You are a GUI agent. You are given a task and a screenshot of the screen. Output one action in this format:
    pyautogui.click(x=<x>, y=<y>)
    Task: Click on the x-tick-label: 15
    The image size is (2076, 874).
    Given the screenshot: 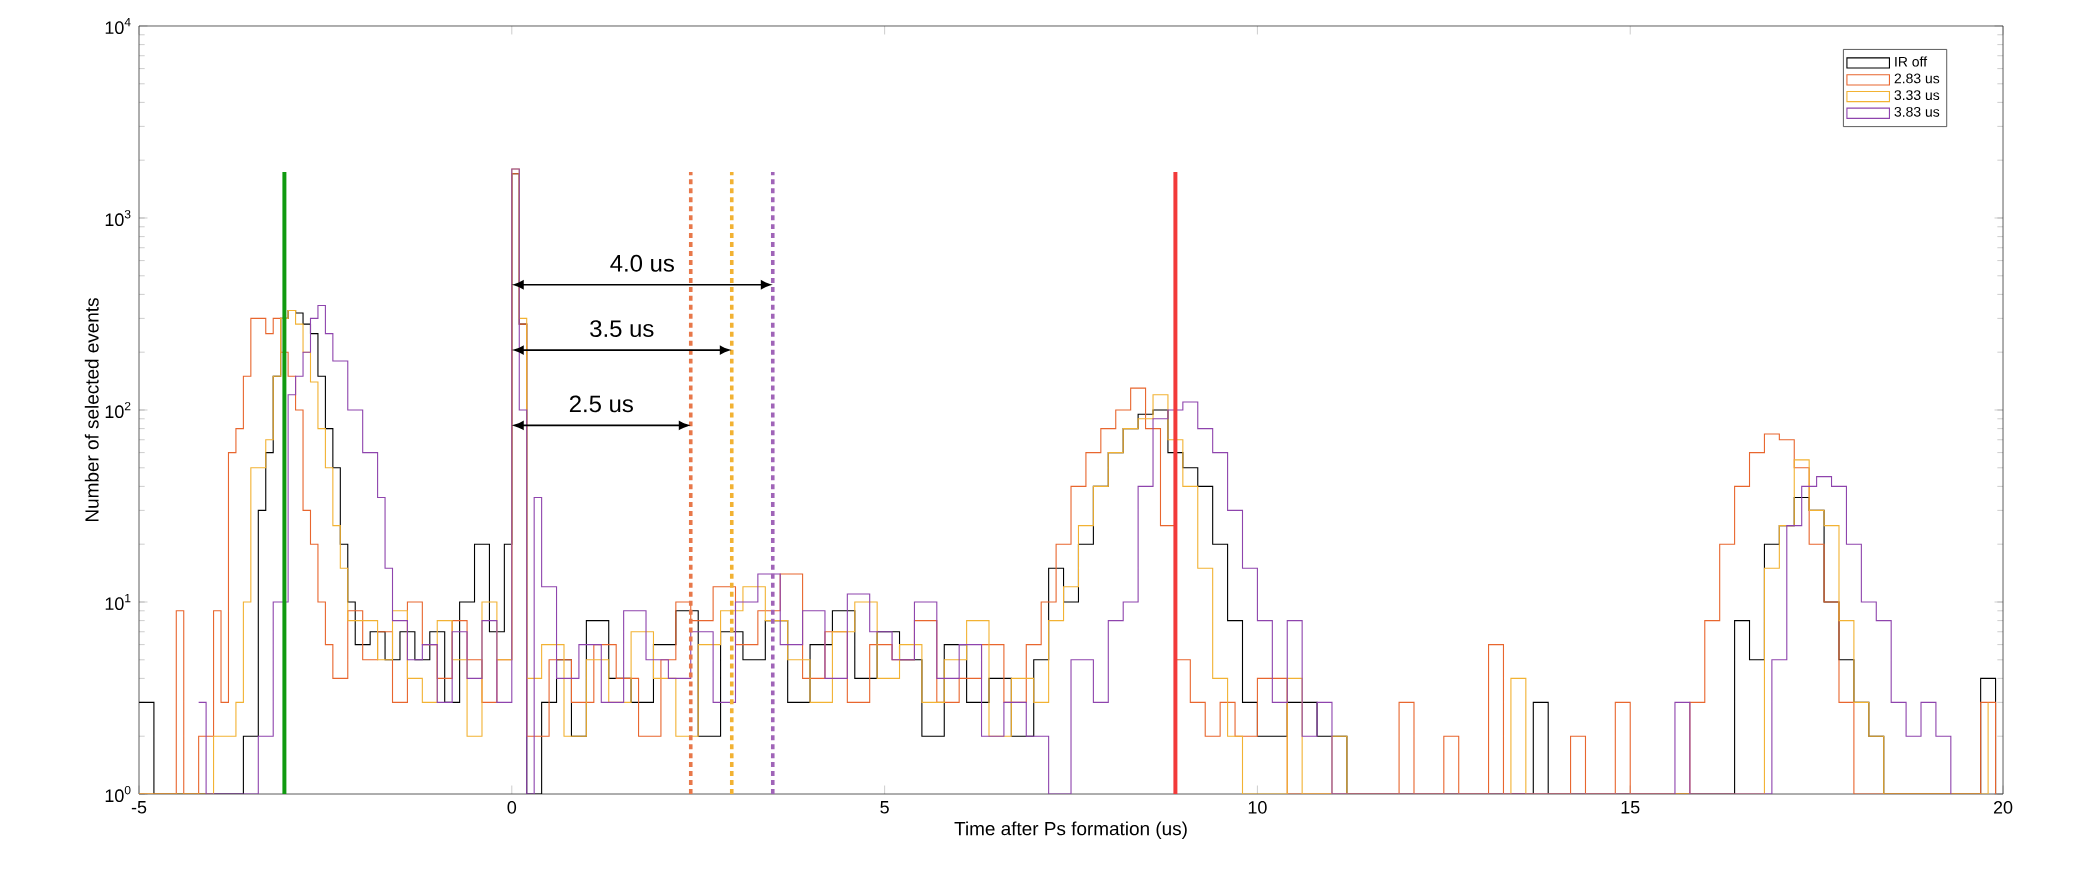 What is the action you would take?
    pyautogui.click(x=1630, y=807)
    